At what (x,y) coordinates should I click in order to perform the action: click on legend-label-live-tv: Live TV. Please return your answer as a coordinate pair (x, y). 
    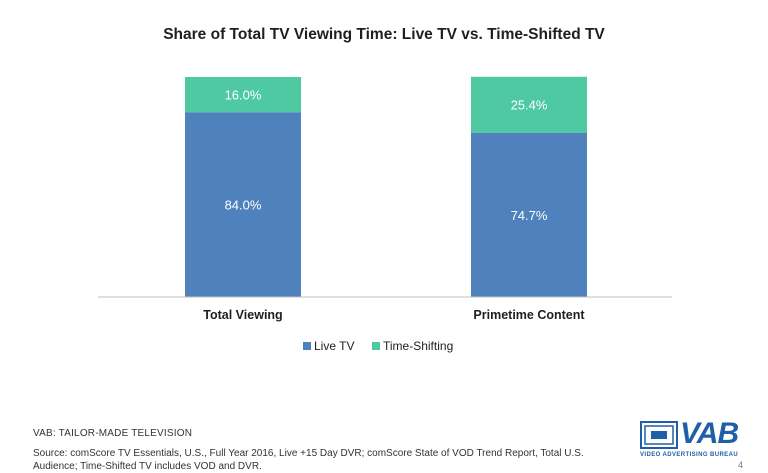
    Looking at the image, I should click on (334, 346).